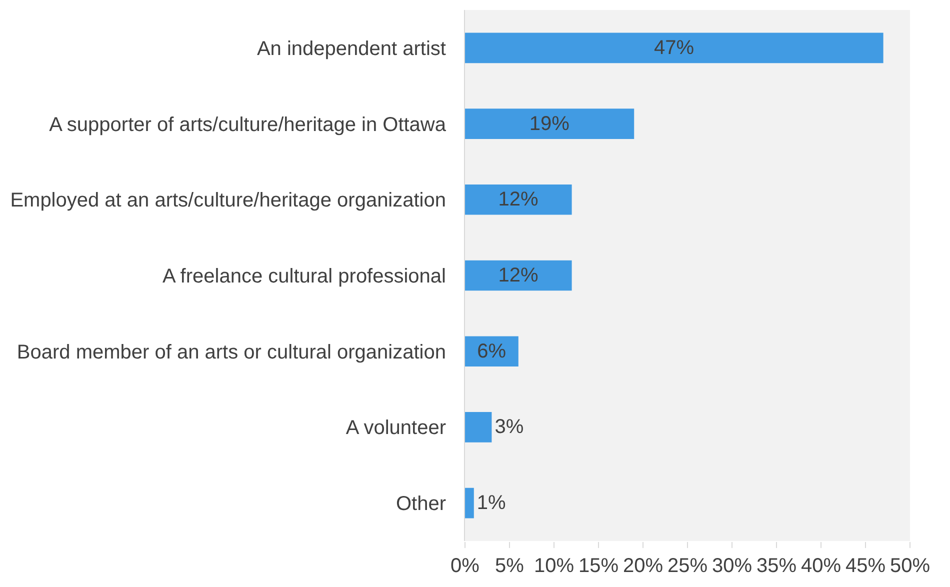 This screenshot has width=950, height=587. I want to click on y-tick-label: Employed at an arts/culture/heritage organization, so click(228, 201).